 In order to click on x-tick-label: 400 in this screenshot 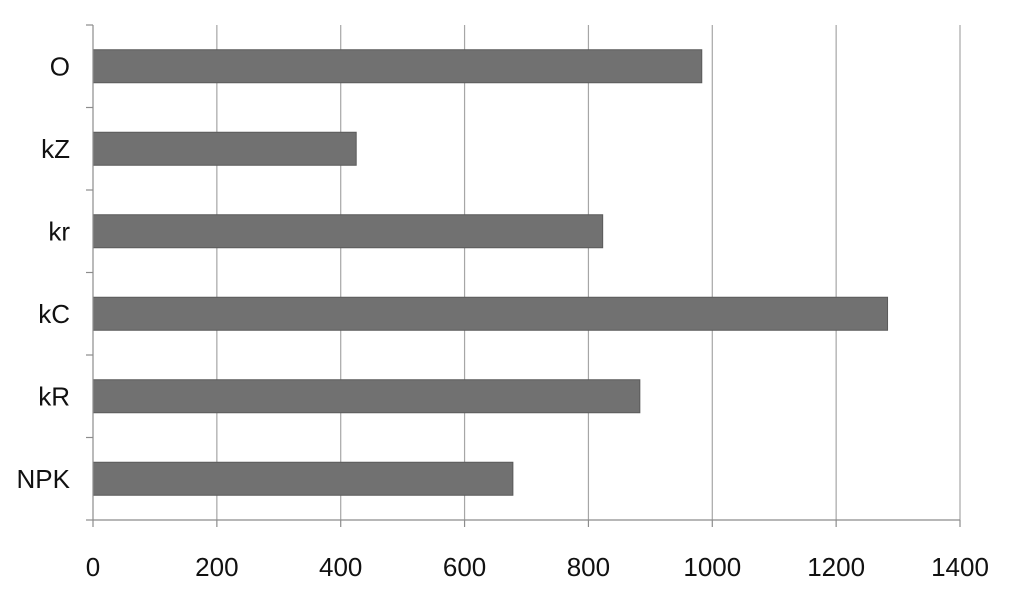, I will do `click(340, 567)`.